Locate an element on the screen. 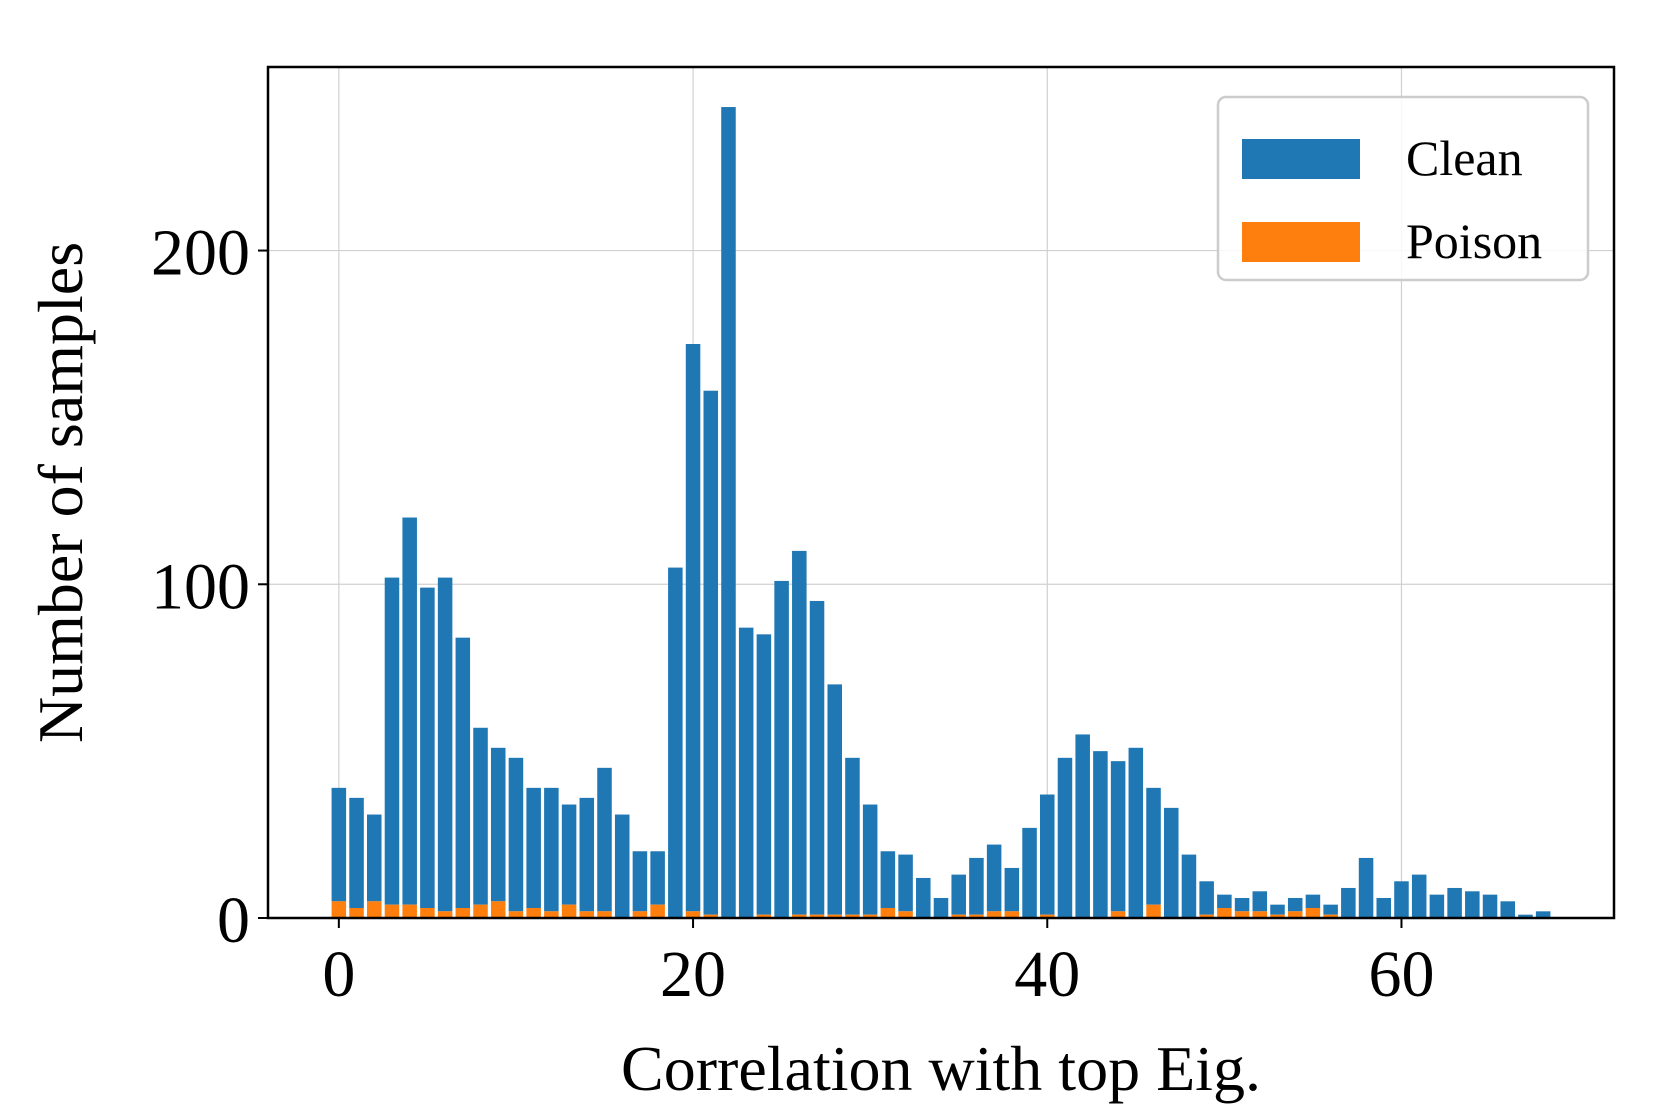 This screenshot has width=1662, height=1110. y-tick-label: 100 is located at coordinates (200, 586).